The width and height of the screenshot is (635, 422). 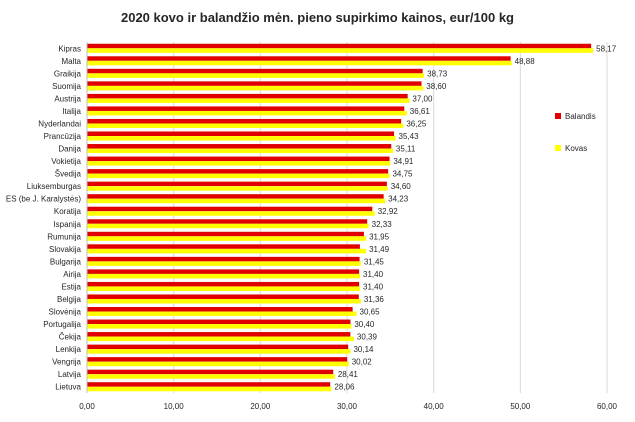 I want to click on data-label: 34,75, so click(x=402, y=174).